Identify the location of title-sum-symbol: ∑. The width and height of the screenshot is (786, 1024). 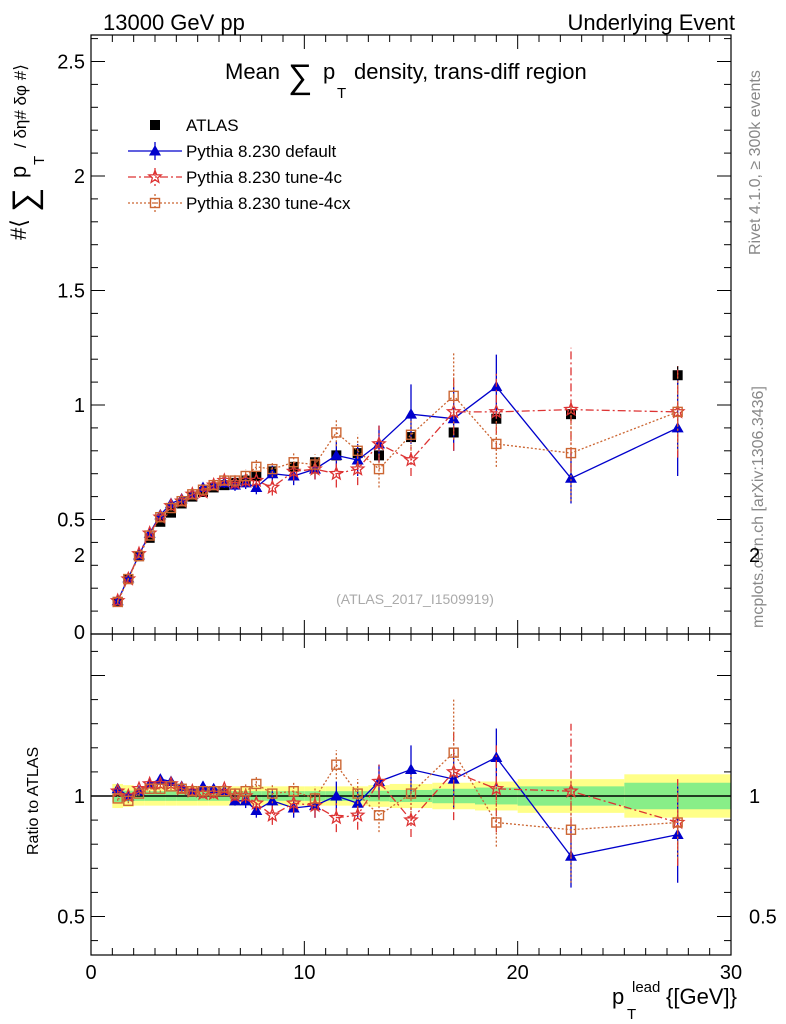
(300, 77).